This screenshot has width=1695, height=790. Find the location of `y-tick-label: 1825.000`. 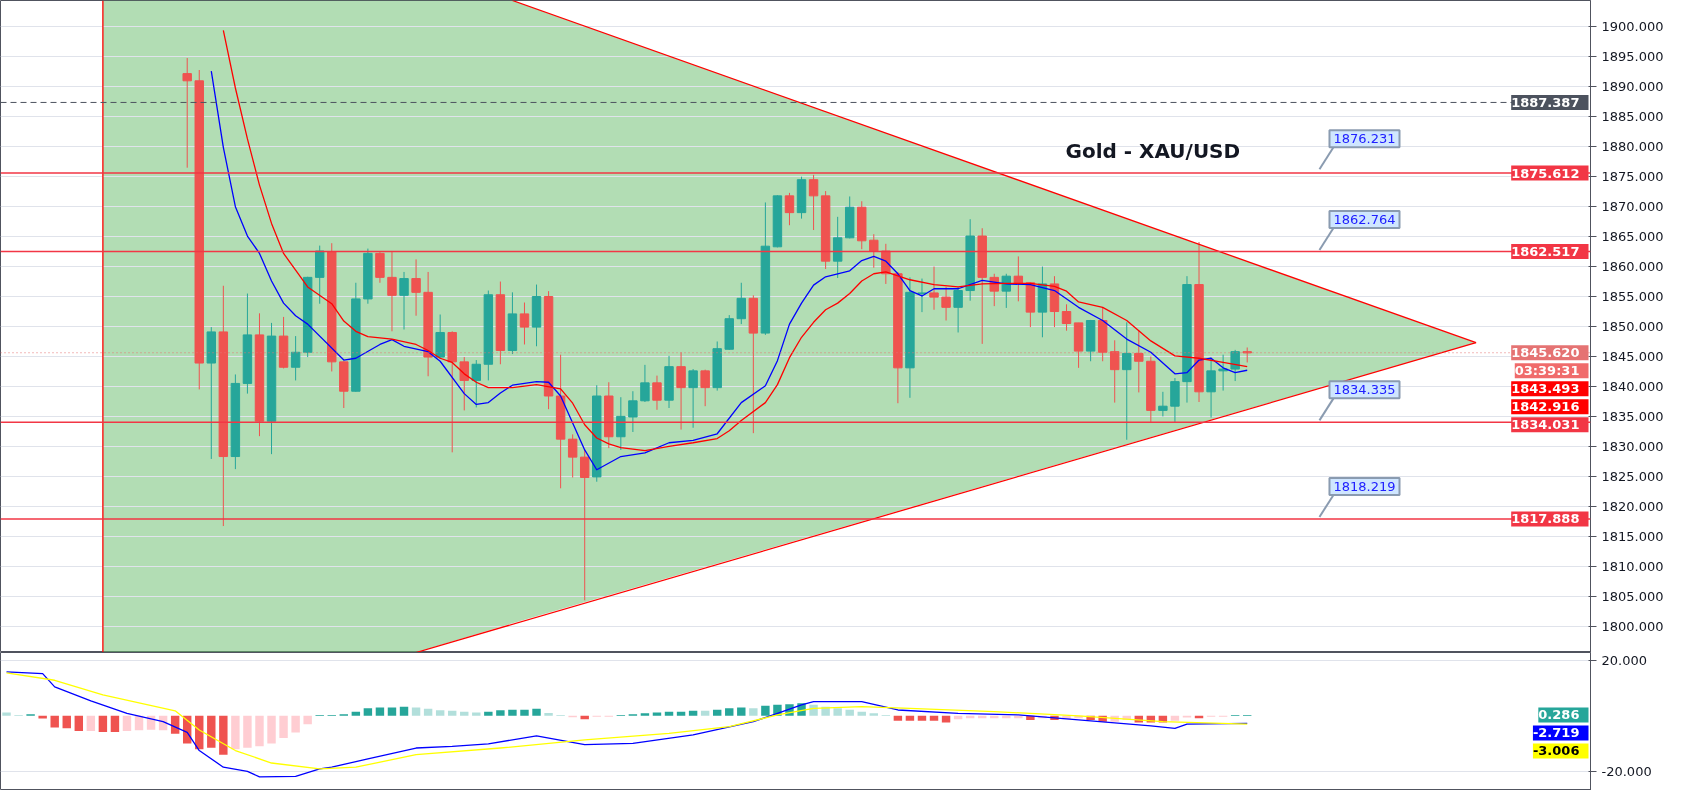

y-tick-label: 1825.000 is located at coordinates (1632, 476).